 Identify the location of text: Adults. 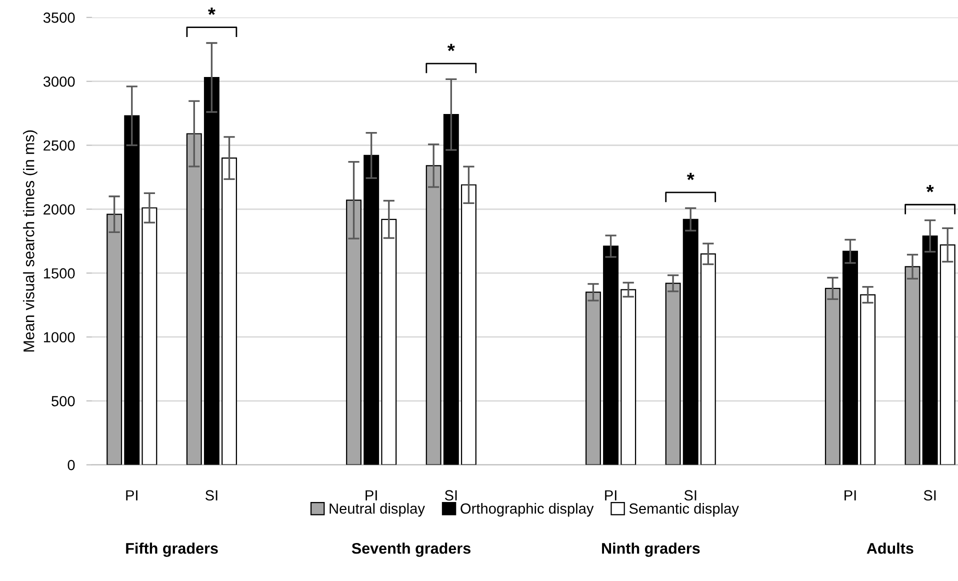
(890, 548).